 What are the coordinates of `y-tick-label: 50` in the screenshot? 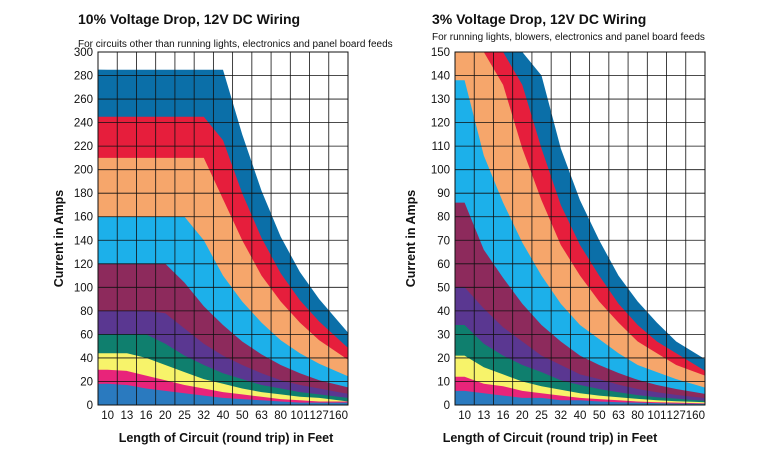 It's located at (443, 288).